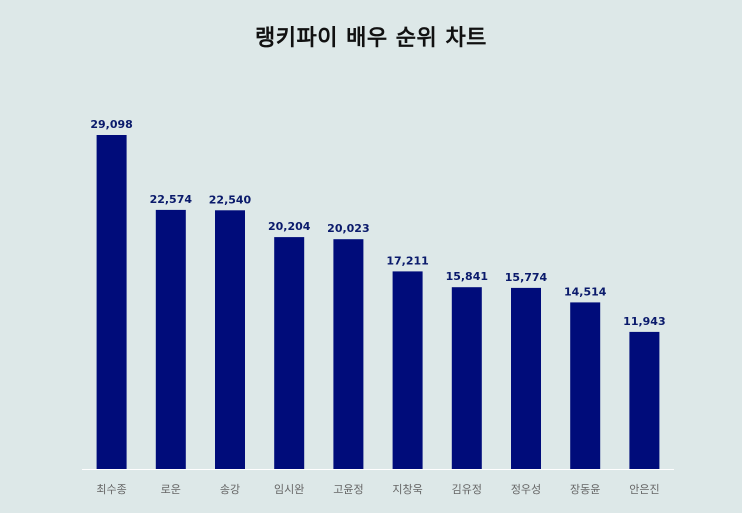 This screenshot has width=742, height=513. Describe the element at coordinates (111, 124) in the screenshot. I see `value-label: 29,098` at that location.